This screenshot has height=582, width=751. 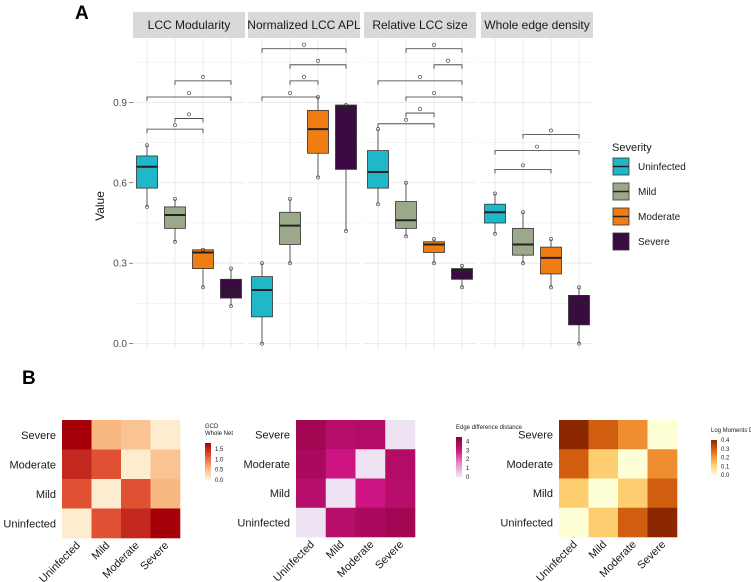 What do you see at coordinates (659, 217) in the screenshot?
I see `legend-label: Moderate` at bounding box center [659, 217].